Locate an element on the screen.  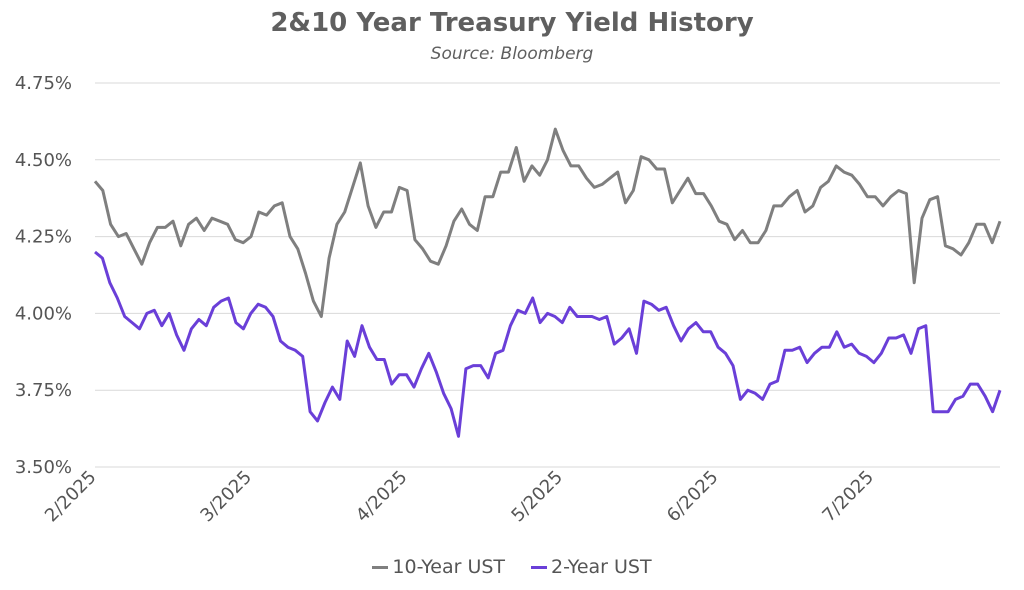
legend-item-2-year: 2-Year UST is located at coordinates (591, 567).